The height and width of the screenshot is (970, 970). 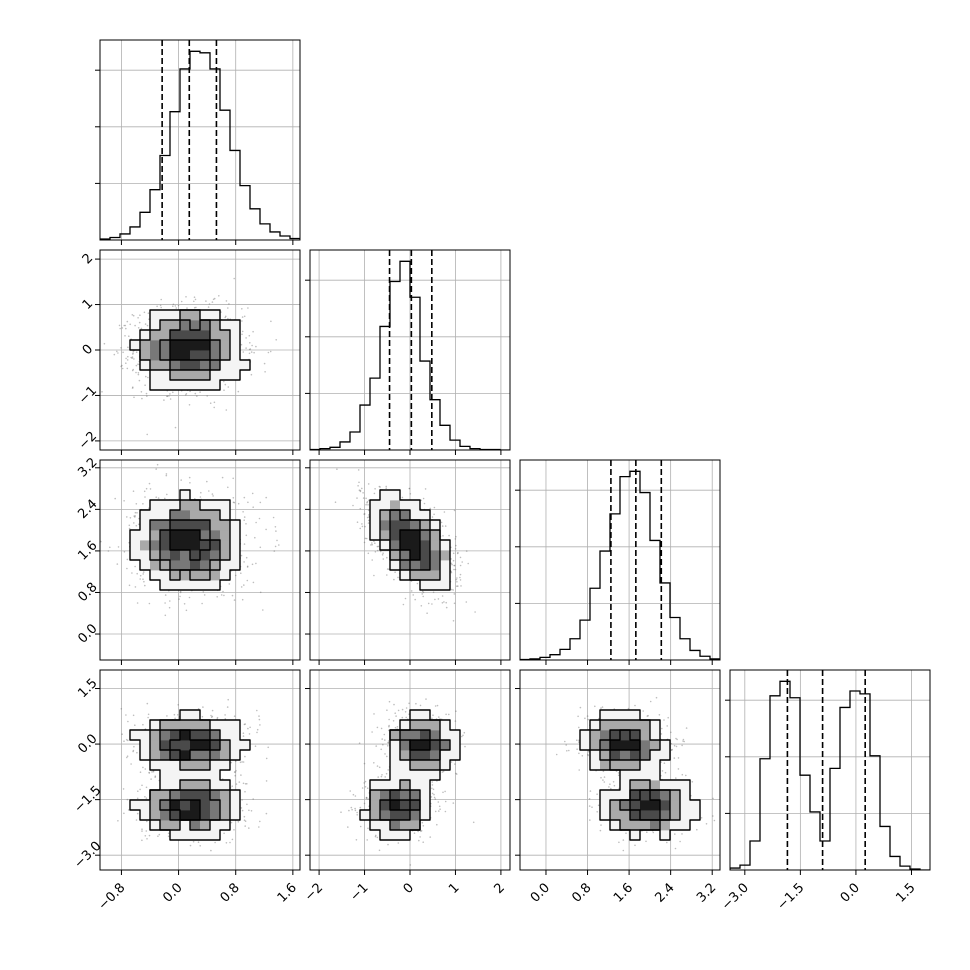 I want to click on x-tick-label: 0.0, so click(x=540, y=892).